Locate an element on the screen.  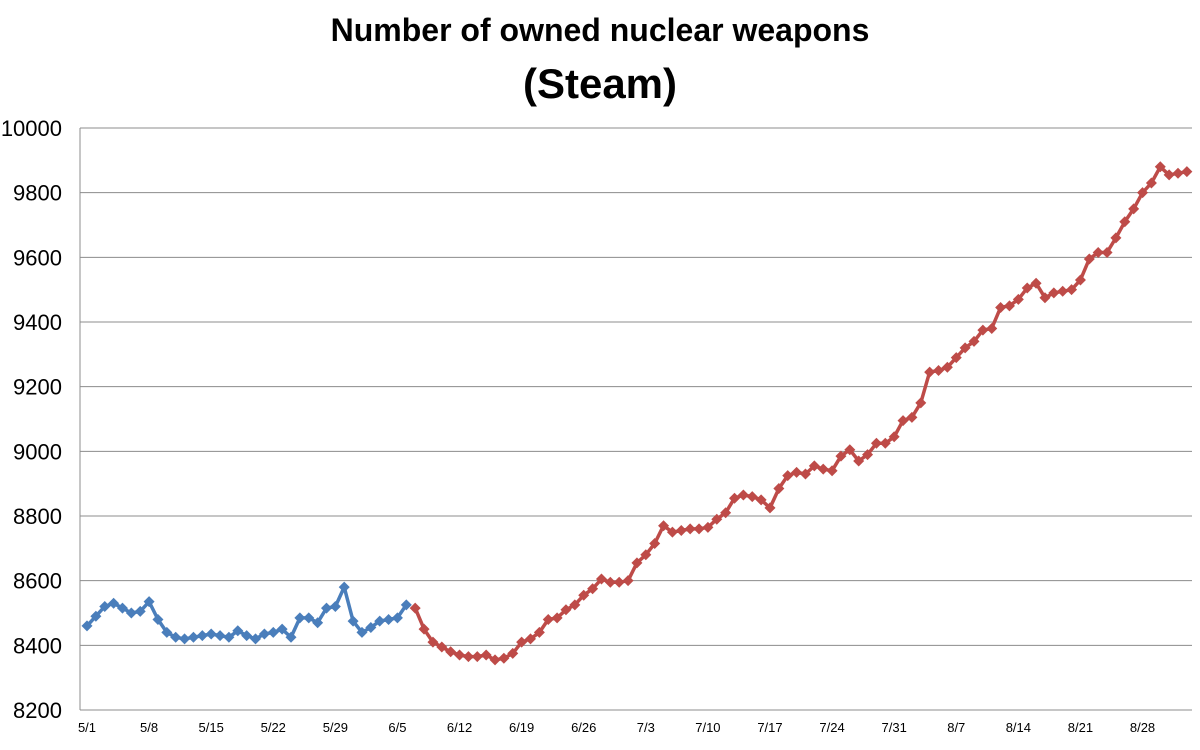
y-tick-label: 8800 is located at coordinates (37, 516).